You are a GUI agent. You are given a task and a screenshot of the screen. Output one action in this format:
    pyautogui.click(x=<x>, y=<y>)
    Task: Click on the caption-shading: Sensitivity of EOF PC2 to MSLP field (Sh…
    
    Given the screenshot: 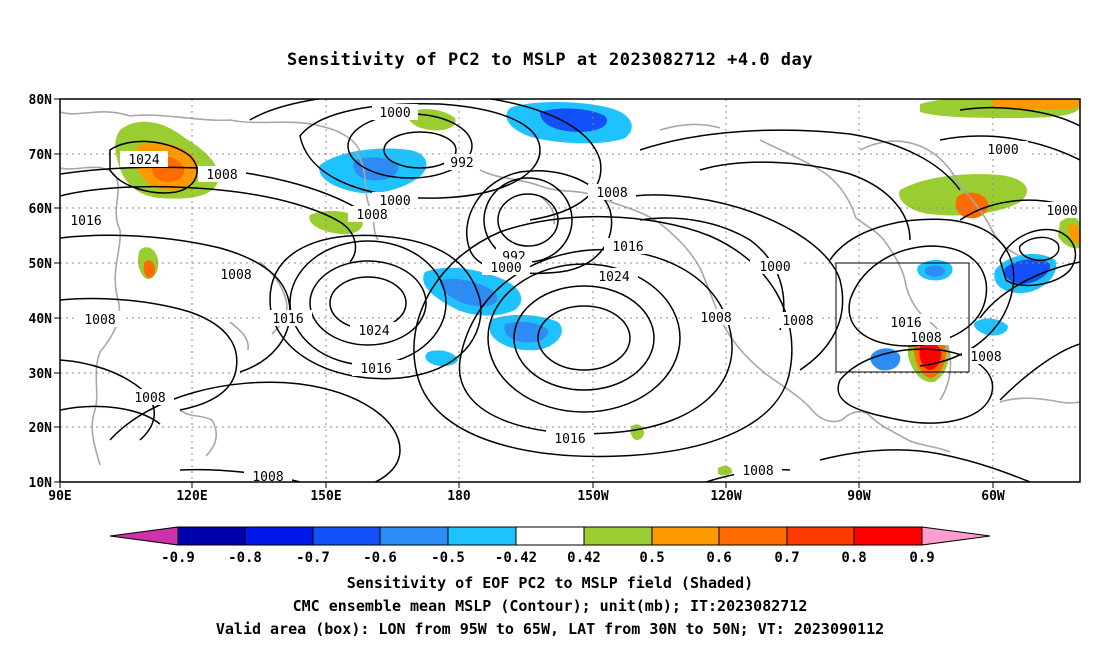 What is the action you would take?
    pyautogui.click(x=550, y=583)
    